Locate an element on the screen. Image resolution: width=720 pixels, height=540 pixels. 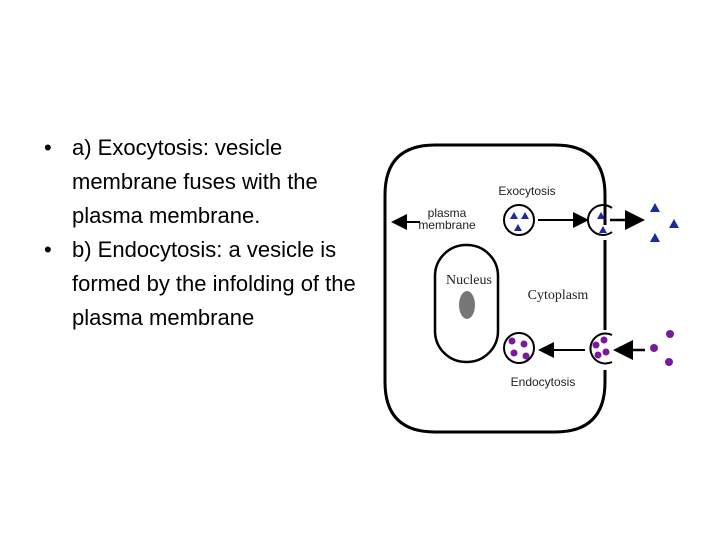
label: Exocytosis is located at coordinates (526, 191).